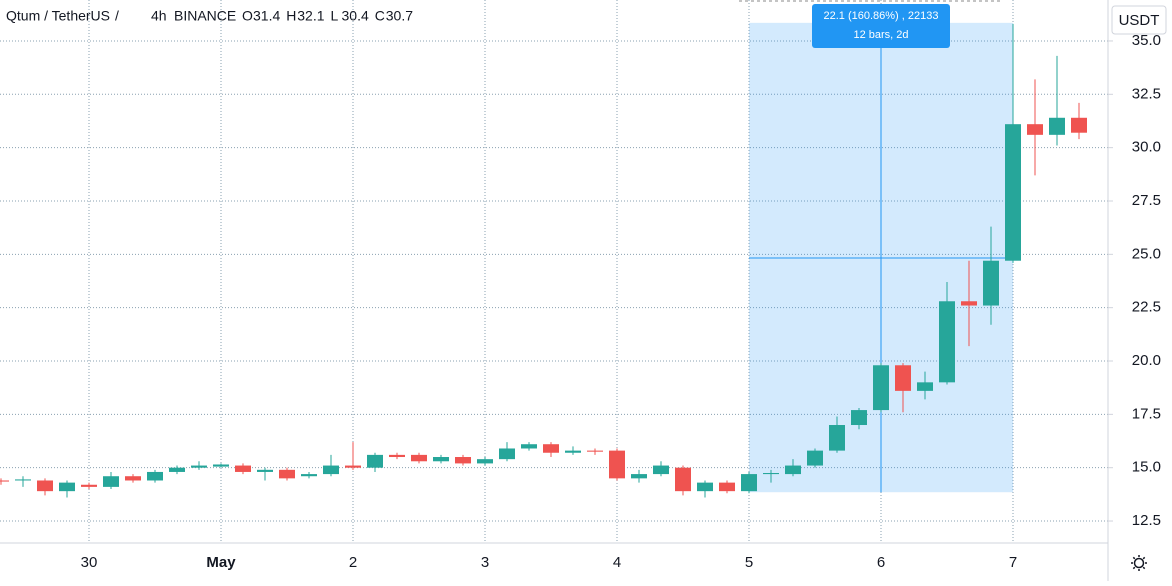  Describe the element at coordinates (1146, 360) in the screenshot. I see `y-tick-label: 20.0` at that location.